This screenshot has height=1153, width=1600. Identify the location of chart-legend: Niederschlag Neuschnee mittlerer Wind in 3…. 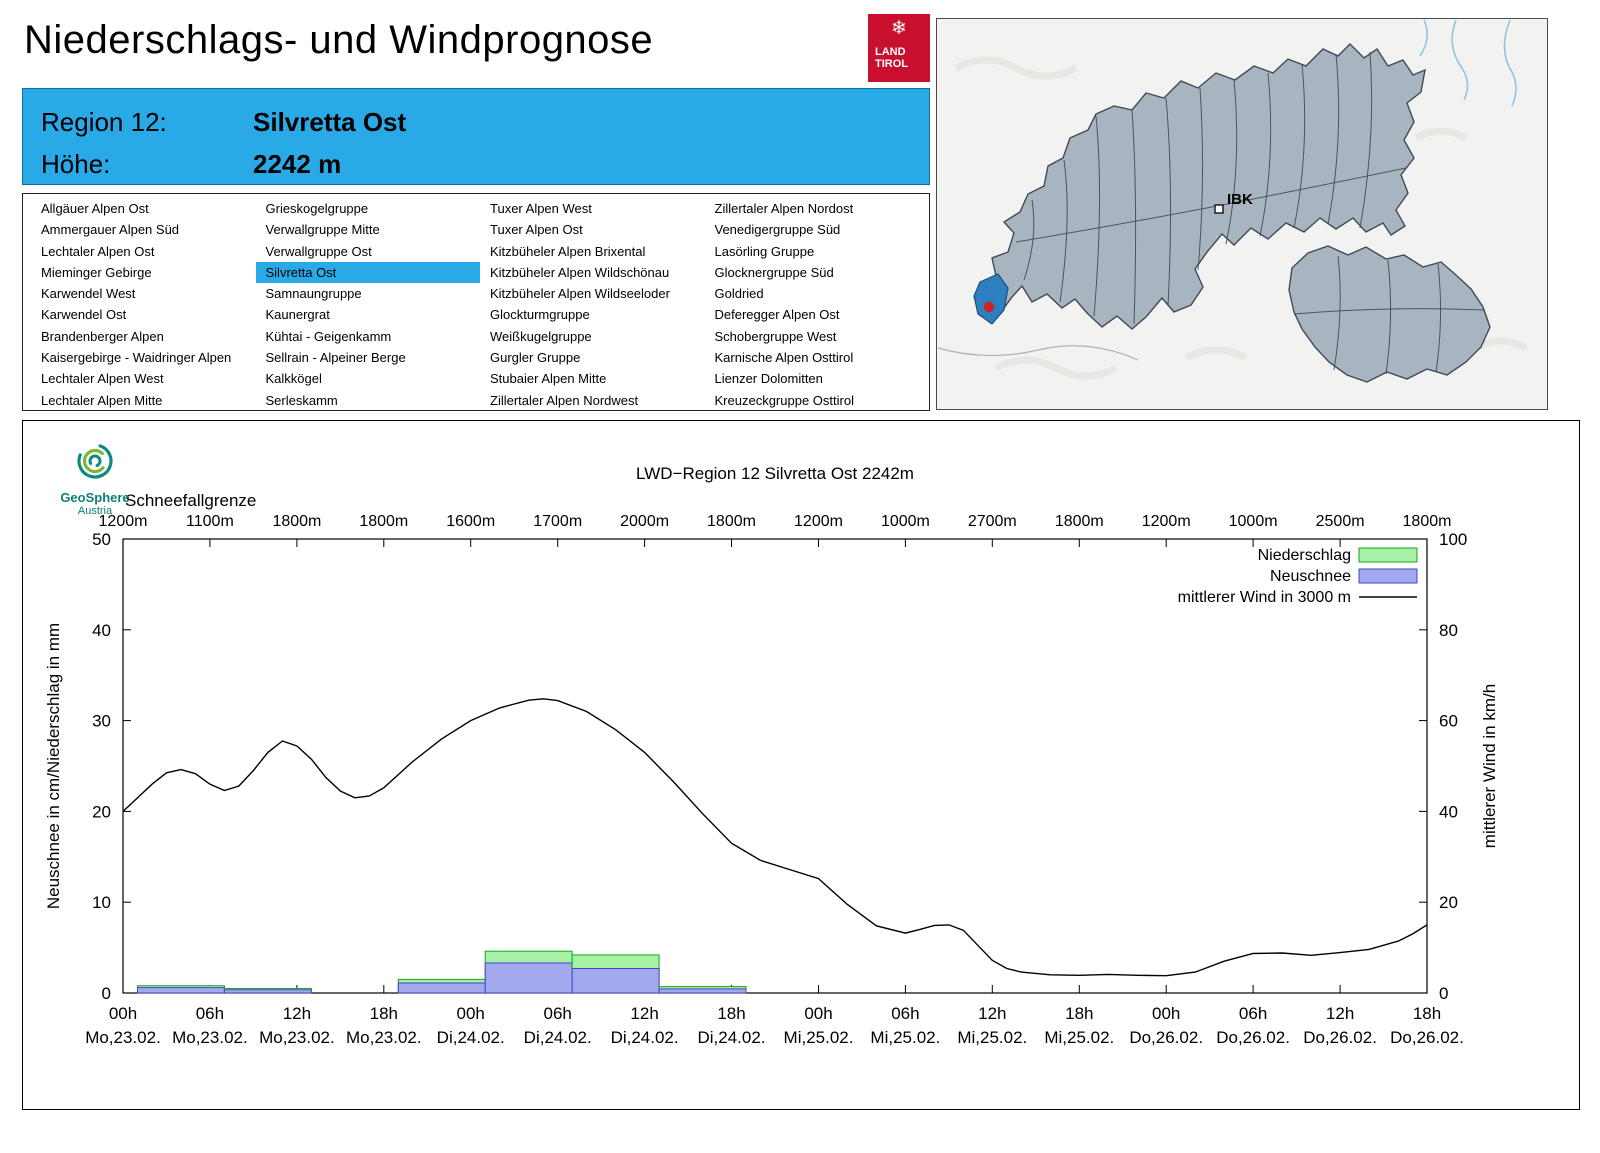
(1298, 576).